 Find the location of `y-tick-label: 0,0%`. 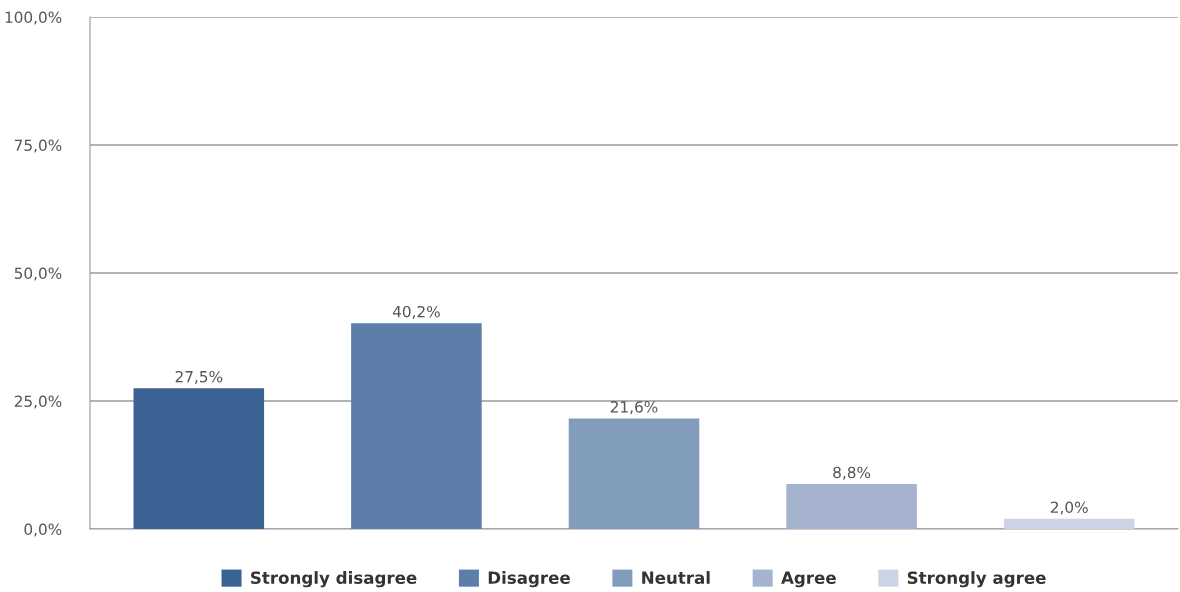

y-tick-label: 0,0% is located at coordinates (43, 530).